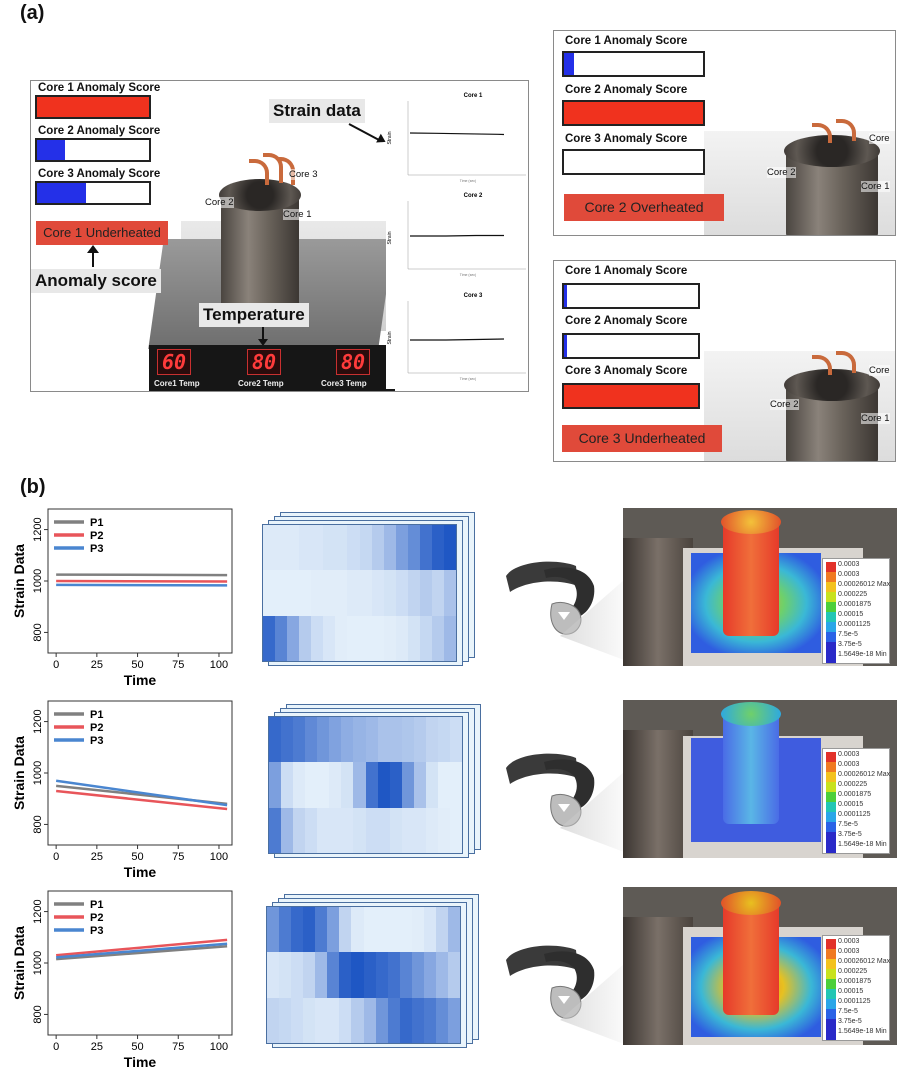 The height and width of the screenshot is (1072, 913). What do you see at coordinates (848, 1011) in the screenshot?
I see `fem-legend-label: 7.5e-5` at bounding box center [848, 1011].